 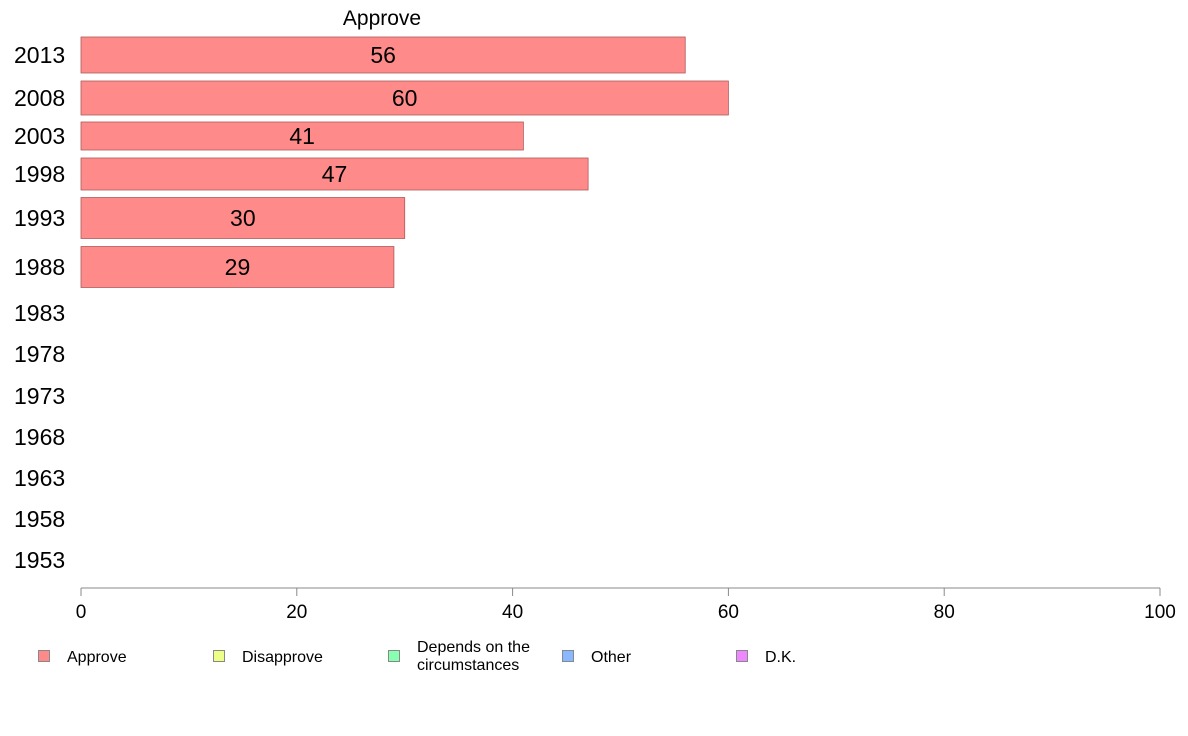 What do you see at coordinates (81, 611) in the screenshot?
I see `x-tick-label-0: 0` at bounding box center [81, 611].